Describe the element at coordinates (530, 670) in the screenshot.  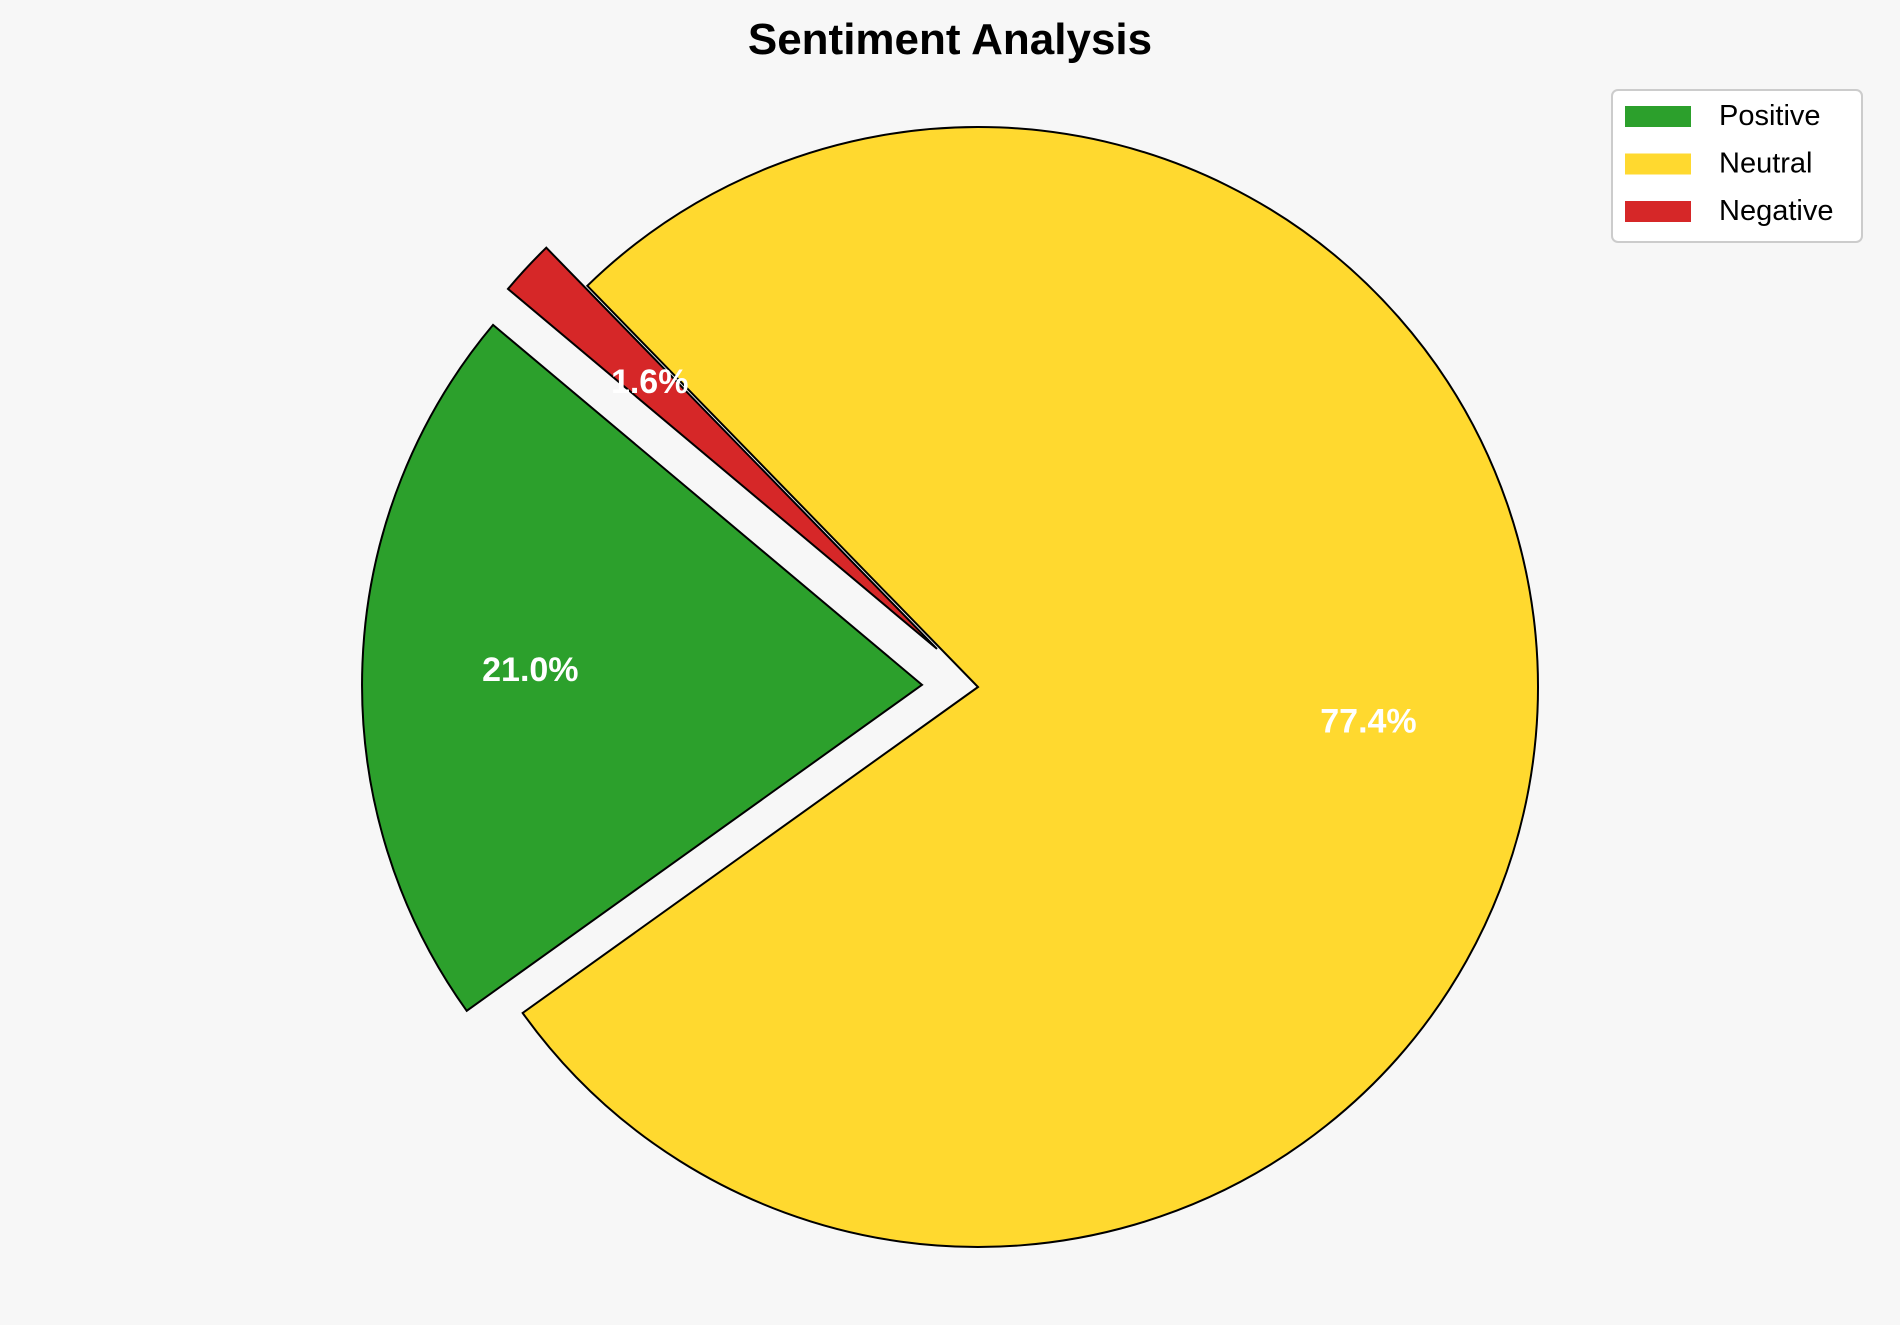
I see `slice-label-positive: 21.0%` at that location.